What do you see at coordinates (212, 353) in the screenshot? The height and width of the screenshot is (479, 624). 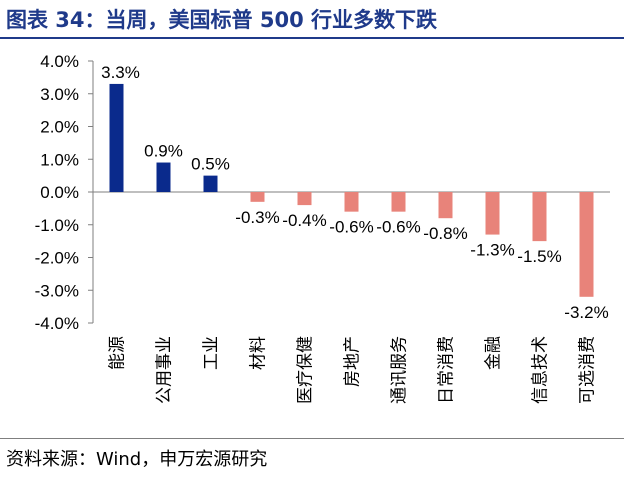 I see `category-label: 工业` at bounding box center [212, 353].